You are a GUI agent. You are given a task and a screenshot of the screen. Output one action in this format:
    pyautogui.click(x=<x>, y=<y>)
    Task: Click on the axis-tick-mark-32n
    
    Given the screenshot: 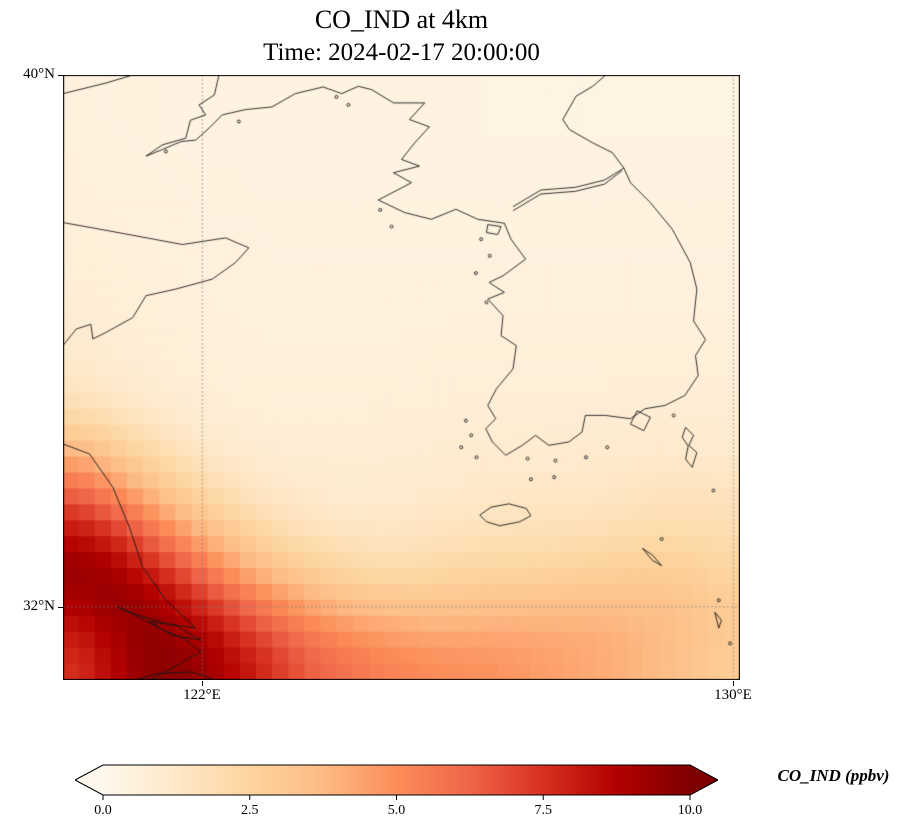 What is the action you would take?
    pyautogui.click(x=60, y=607)
    